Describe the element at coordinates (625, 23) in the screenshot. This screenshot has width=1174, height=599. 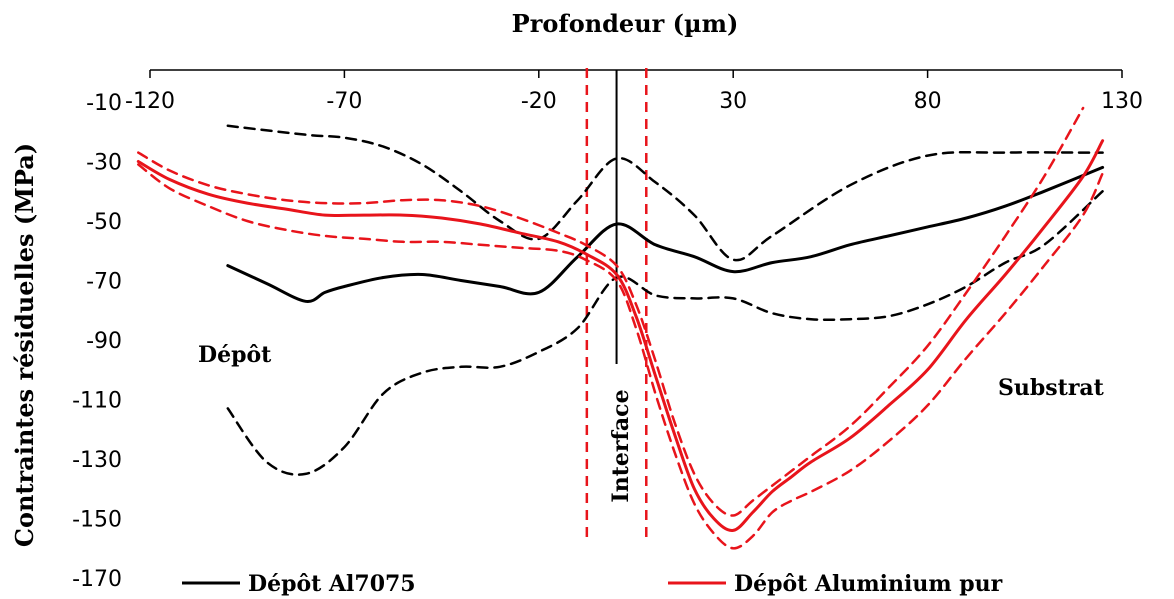
I see `x-axis-title: Profondeur (µm)` at that location.